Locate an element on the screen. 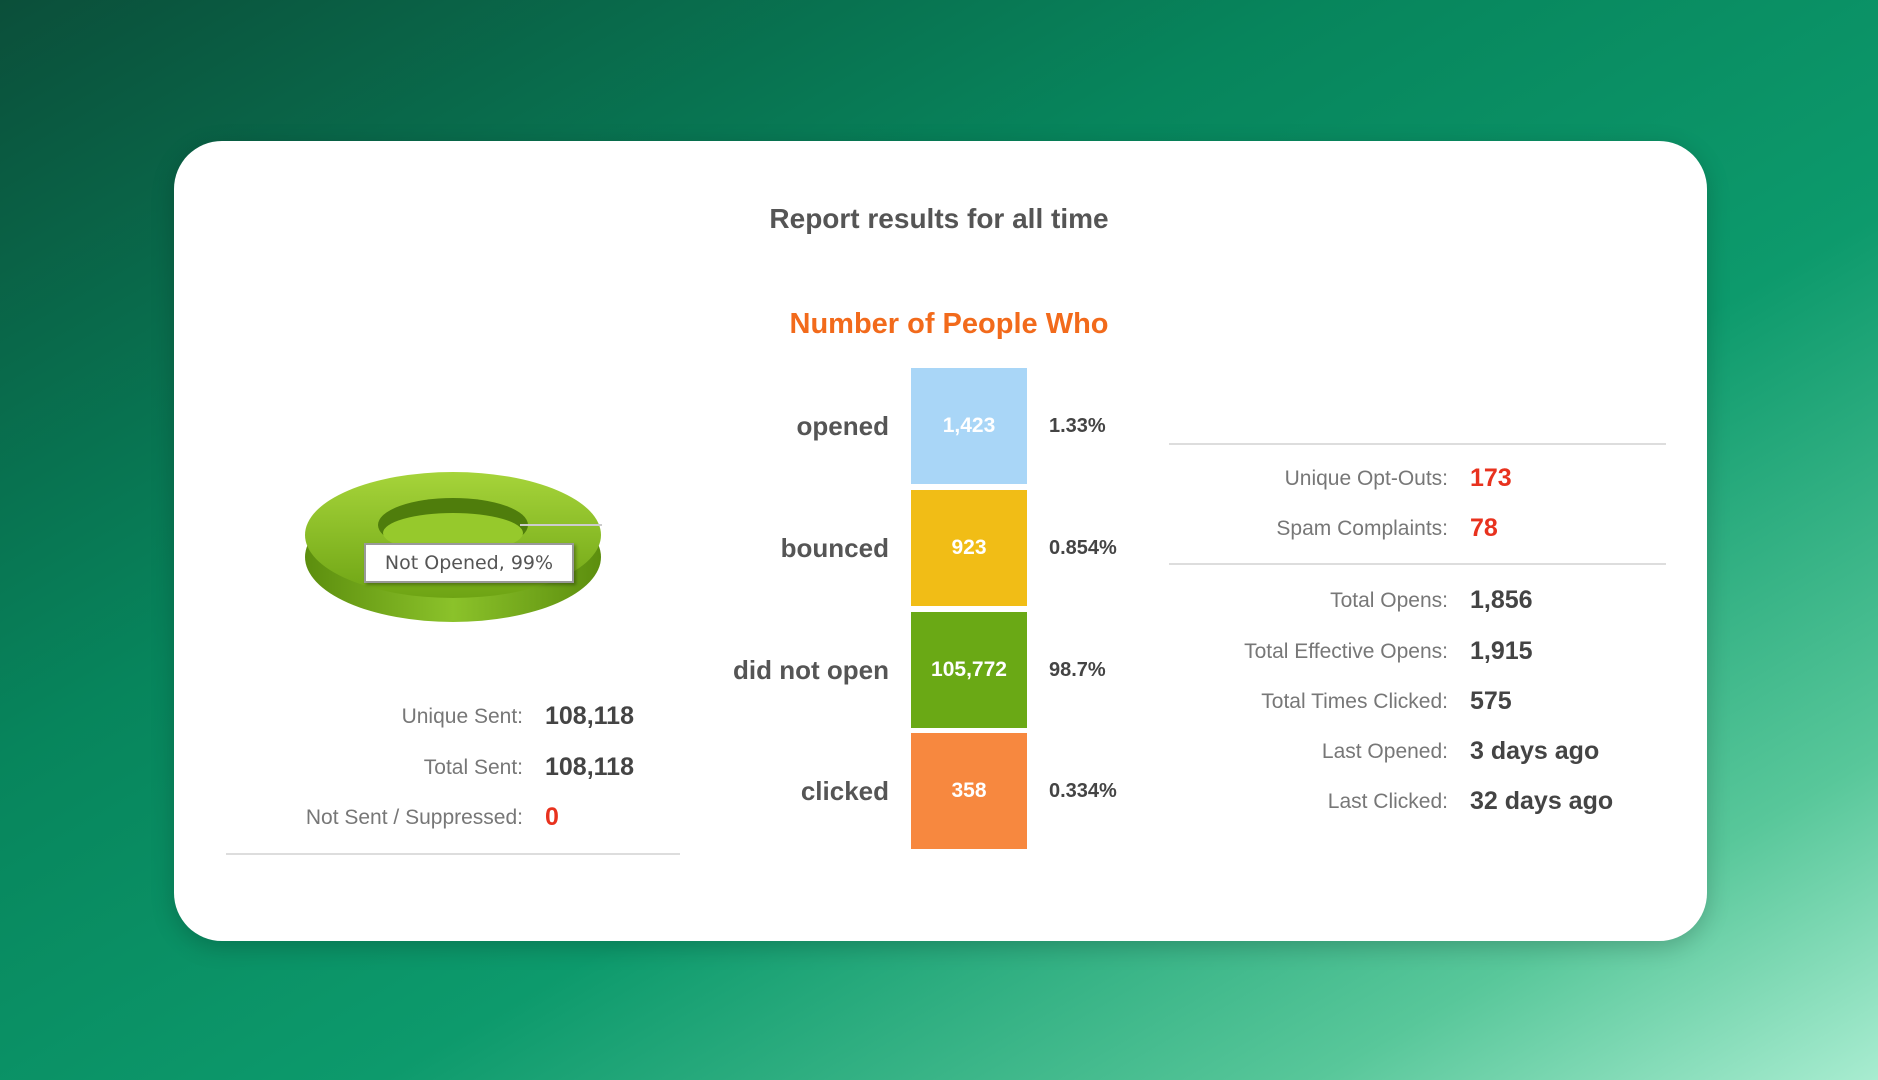  stat-label: Unique Sent: is located at coordinates (462, 716).